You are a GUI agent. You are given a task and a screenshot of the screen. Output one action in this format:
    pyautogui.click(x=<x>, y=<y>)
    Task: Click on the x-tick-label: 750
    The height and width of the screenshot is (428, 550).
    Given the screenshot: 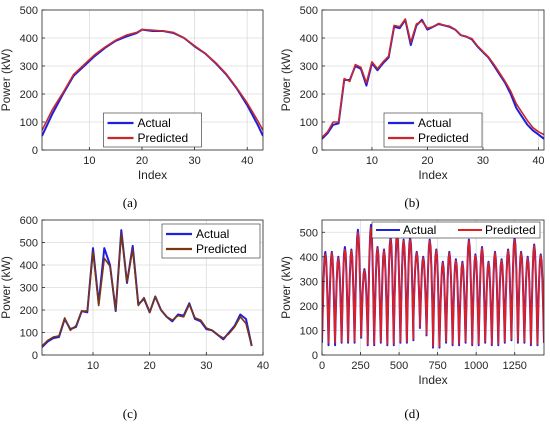 What is the action you would take?
    pyautogui.click(x=437, y=366)
    